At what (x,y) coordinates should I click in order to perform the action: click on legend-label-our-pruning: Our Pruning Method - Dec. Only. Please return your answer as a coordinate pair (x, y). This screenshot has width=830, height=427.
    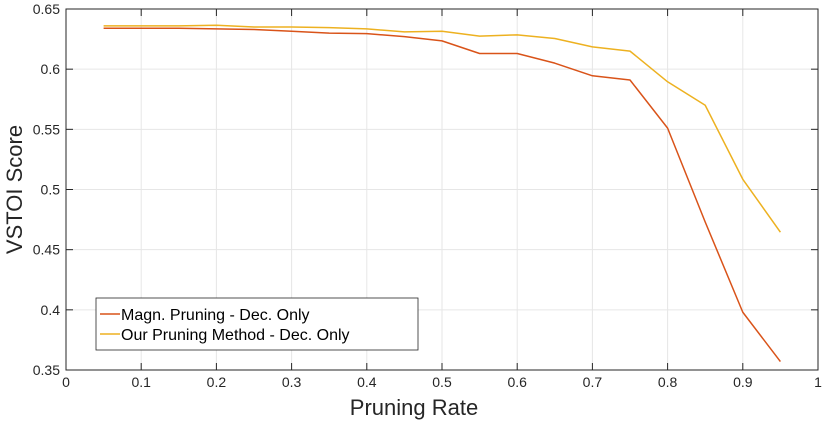
    Looking at the image, I should click on (235, 335).